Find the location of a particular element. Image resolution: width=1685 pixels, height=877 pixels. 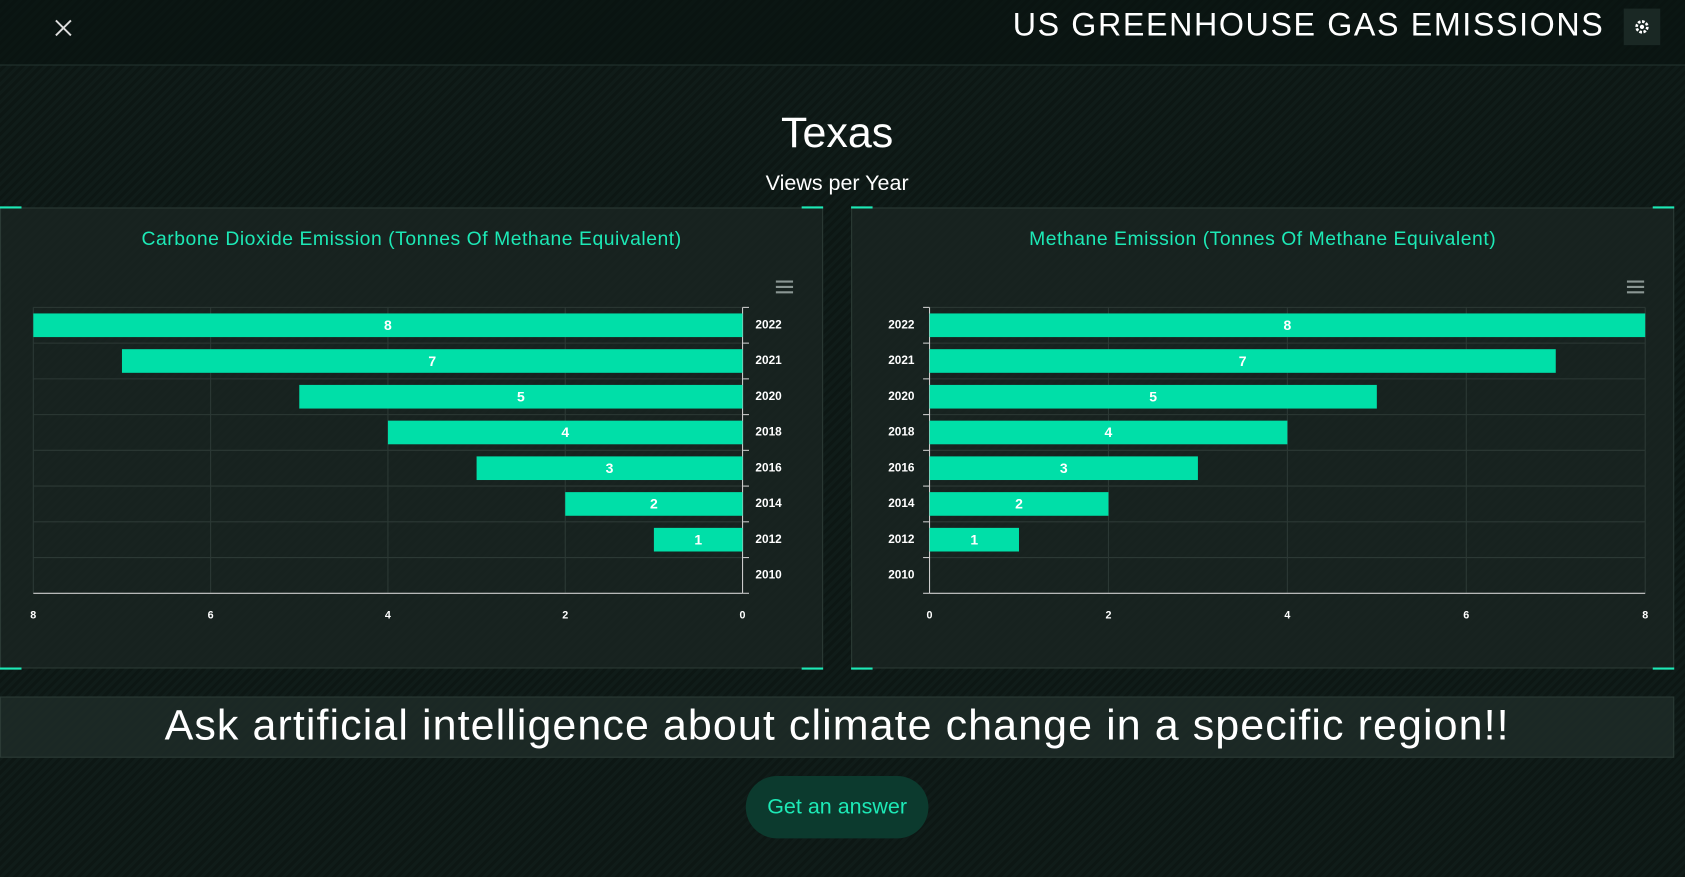

settings-button is located at coordinates (1642, 27).